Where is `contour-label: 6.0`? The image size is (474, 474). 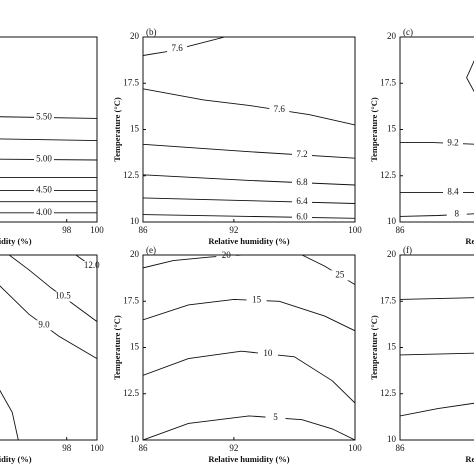
contour-label: 6.0 is located at coordinates (302, 216).